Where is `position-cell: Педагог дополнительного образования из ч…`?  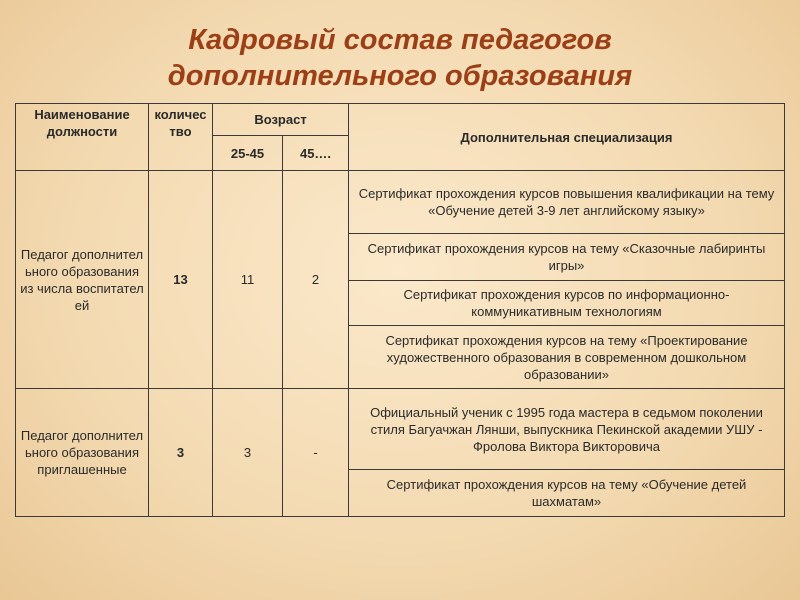 position-cell: Педагог дополнительного образования из ч… is located at coordinates (82, 279).